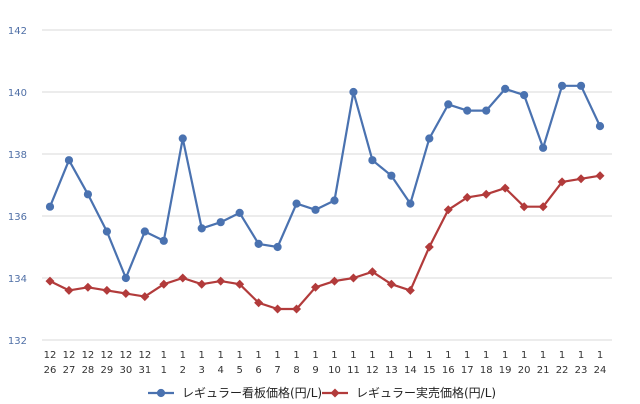  Describe the element at coordinates (258, 370) in the screenshot. I see `x-tick-day: 6` at that location.